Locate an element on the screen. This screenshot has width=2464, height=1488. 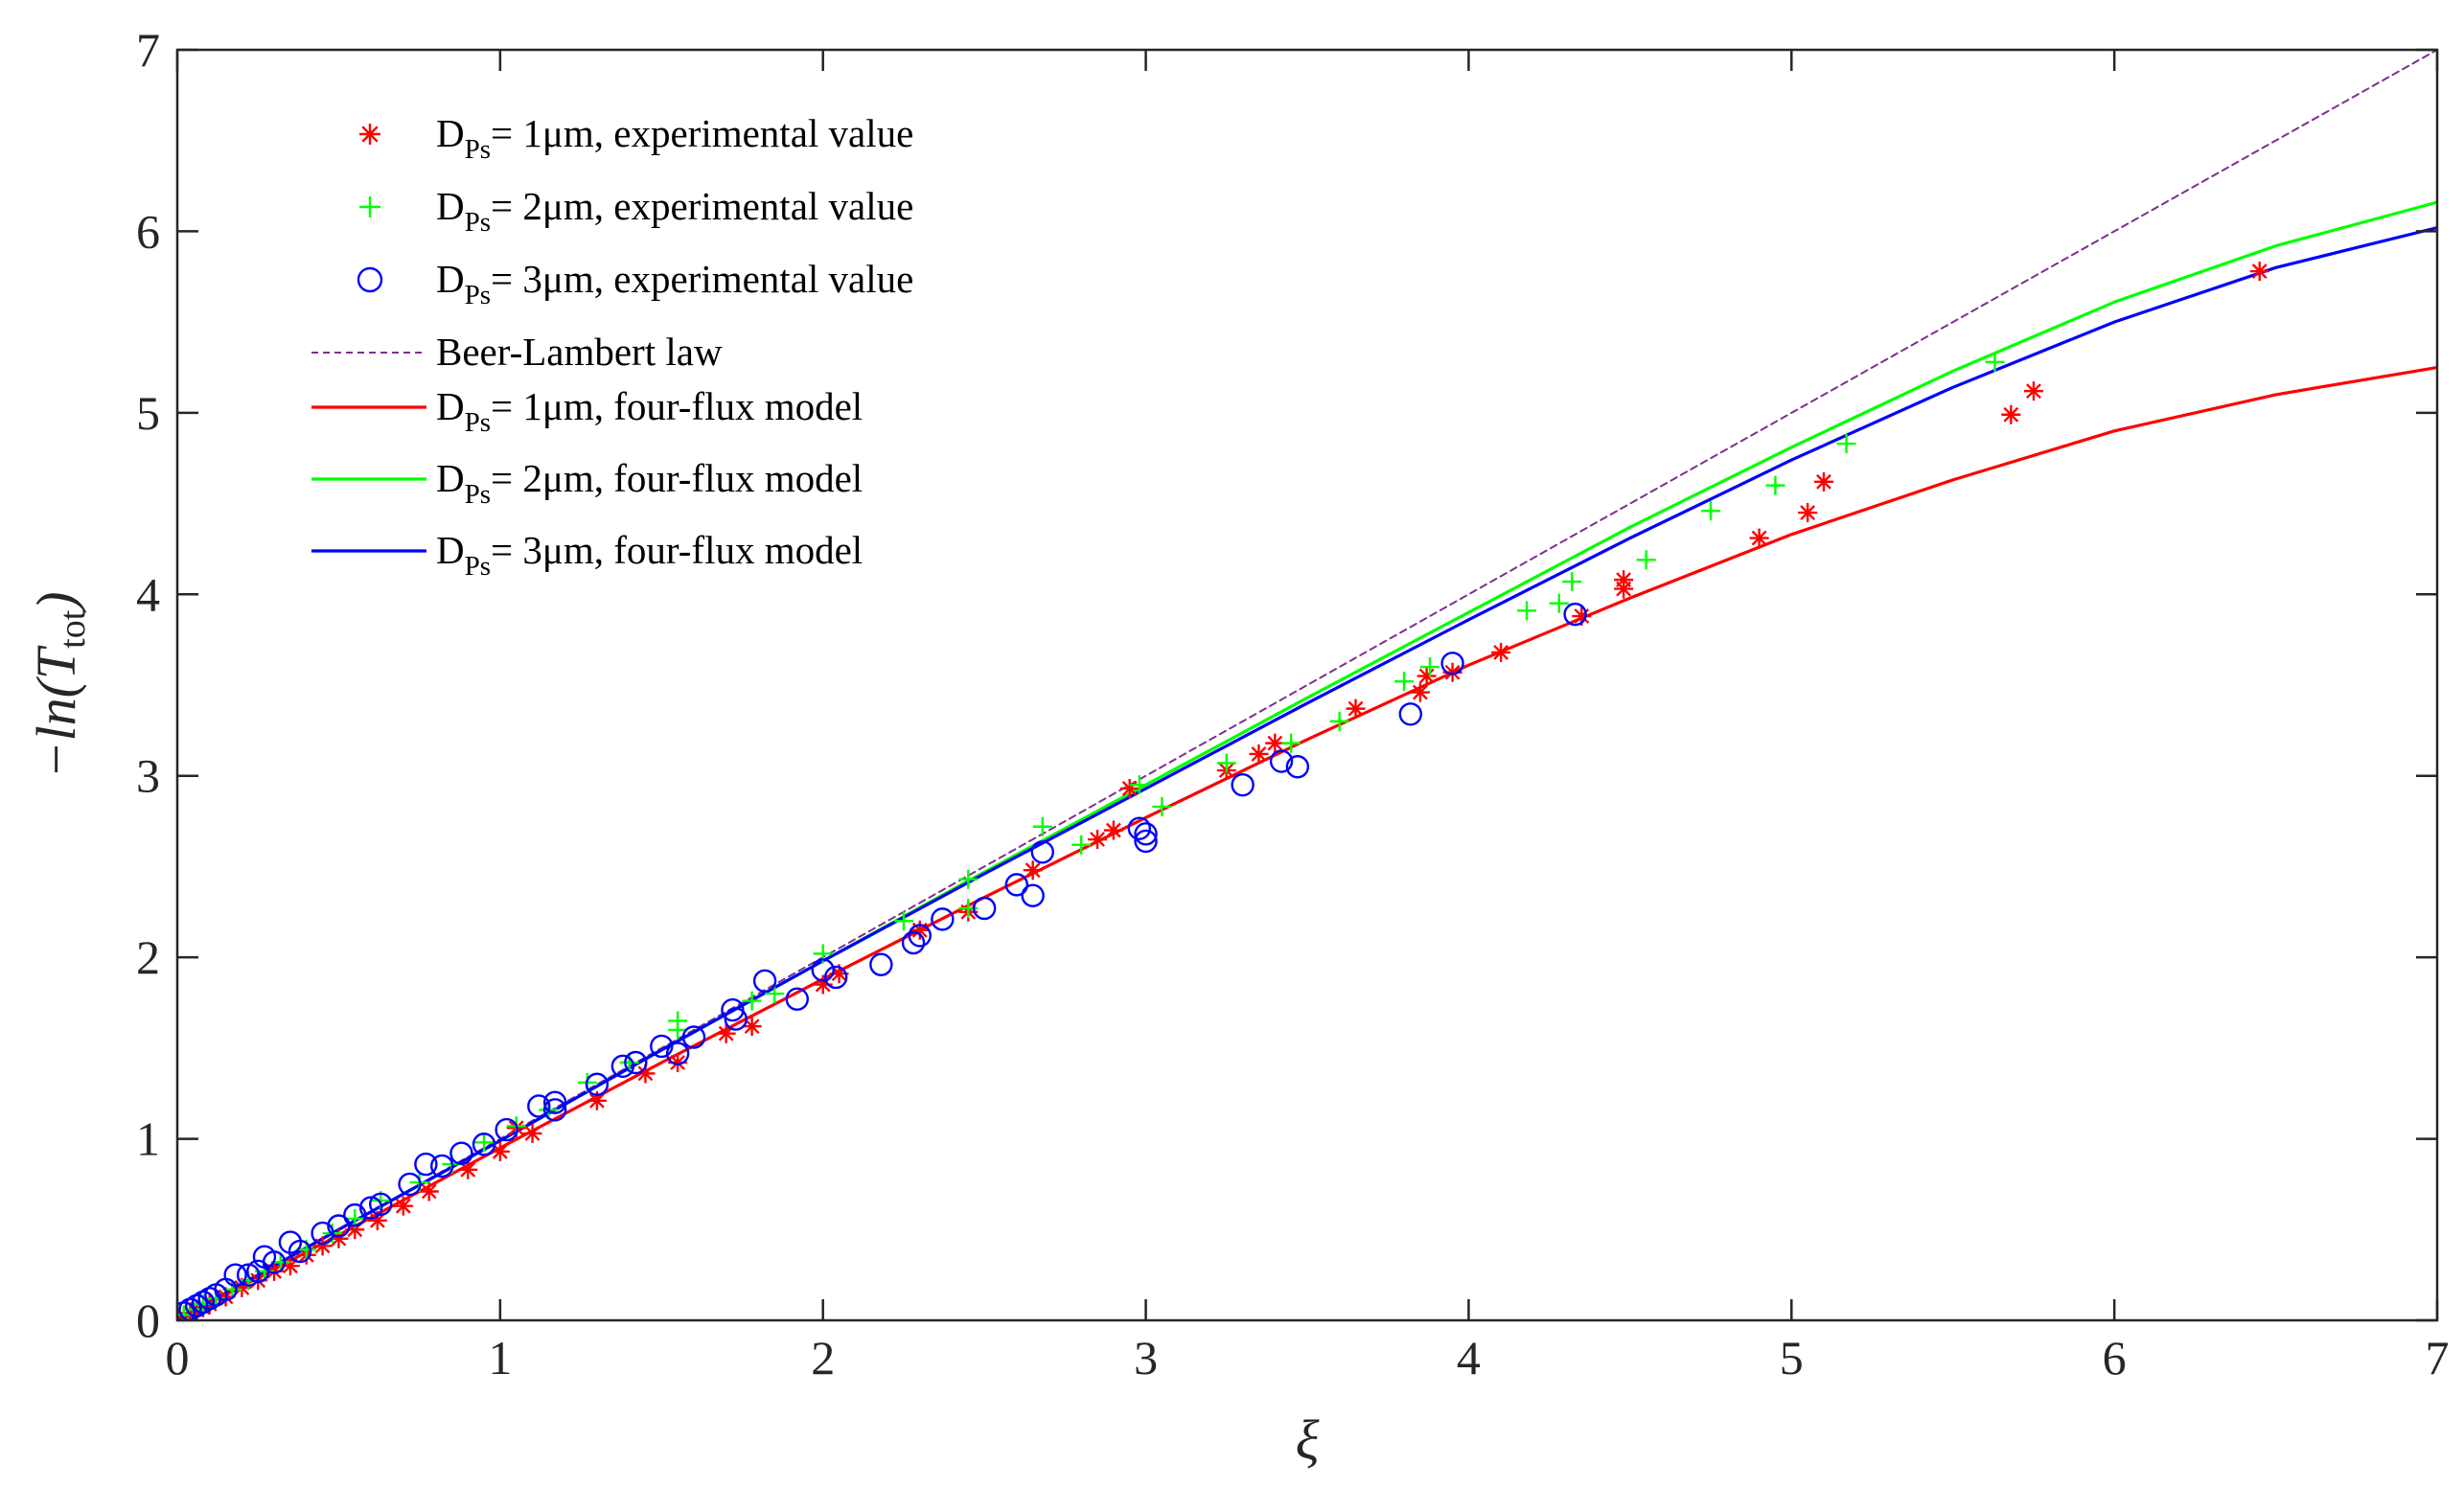
legend-label: DPs= 3μm, four-flux model is located at coordinates (649, 555).